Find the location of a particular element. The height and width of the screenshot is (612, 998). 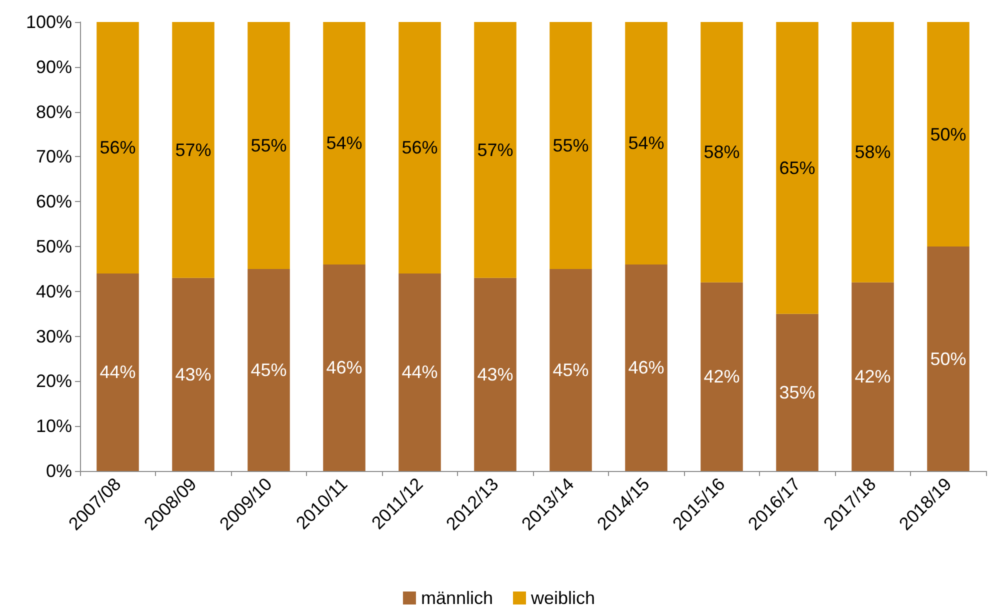

y-tick-label: 100% is located at coordinates (49, 22).